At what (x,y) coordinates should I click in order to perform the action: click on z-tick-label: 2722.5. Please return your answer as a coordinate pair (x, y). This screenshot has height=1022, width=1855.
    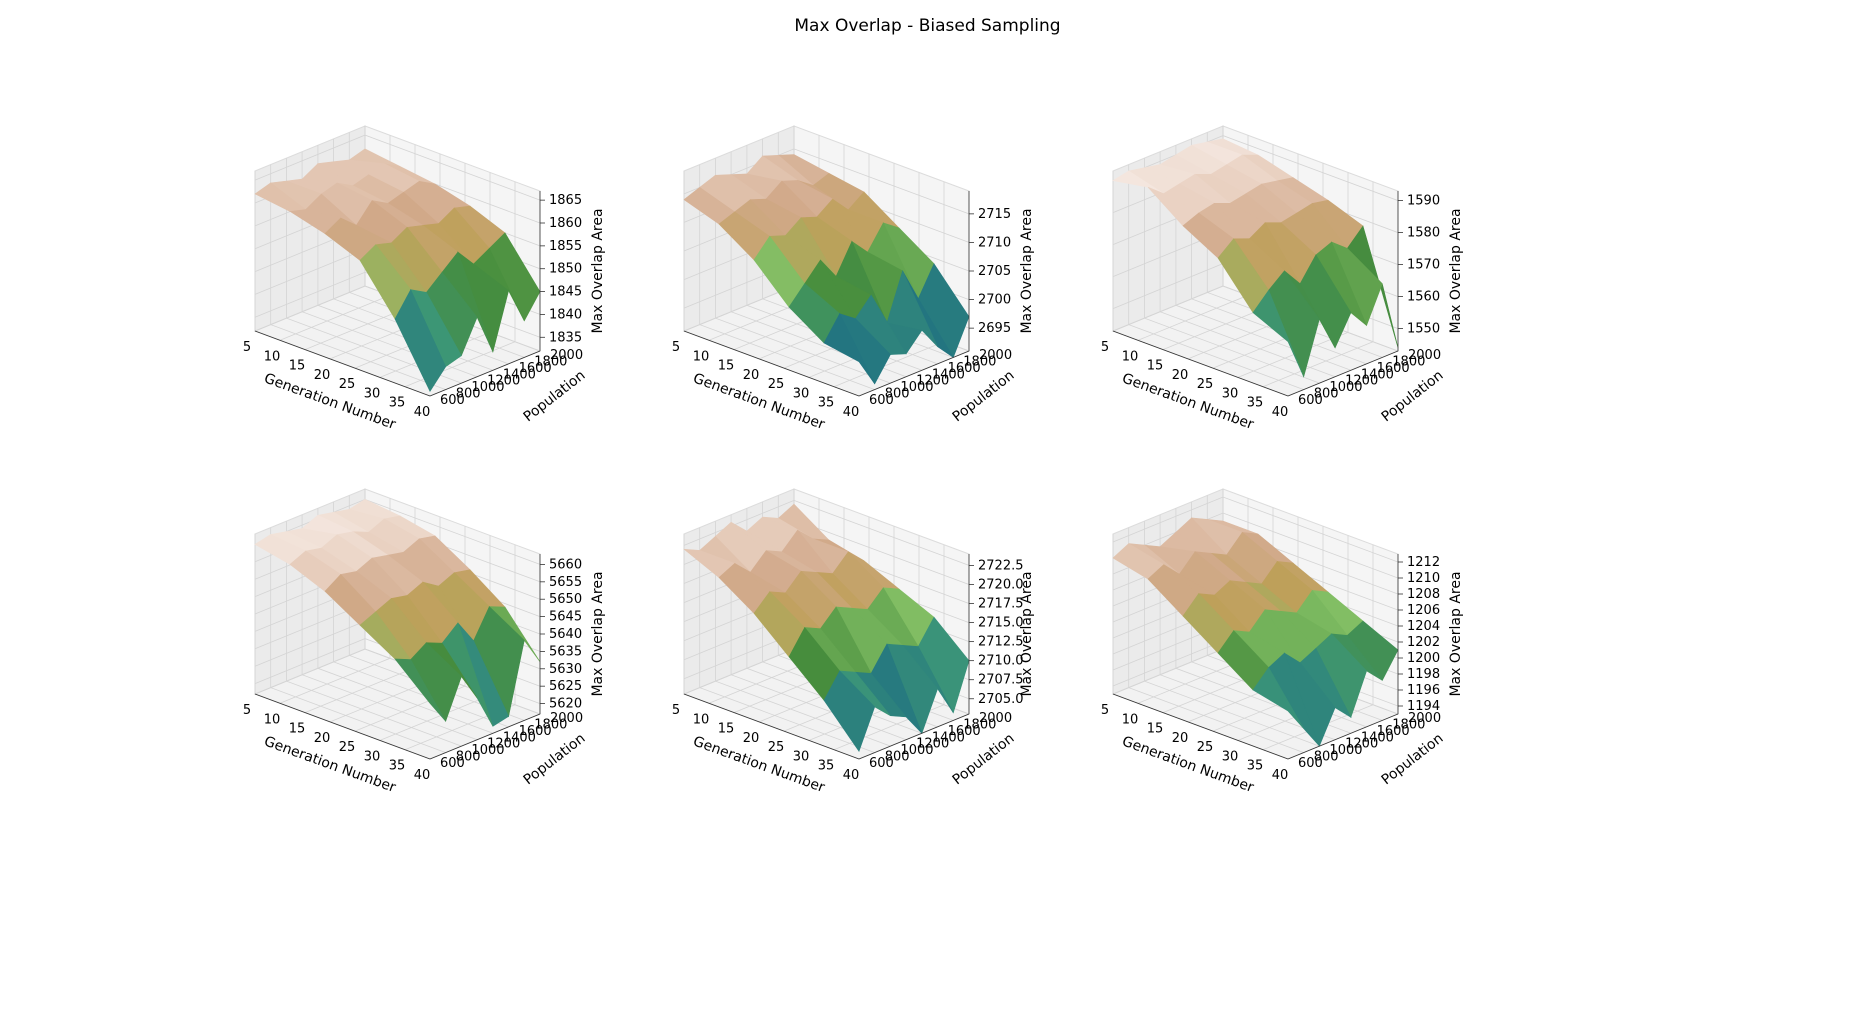
    Looking at the image, I should click on (1001, 565).